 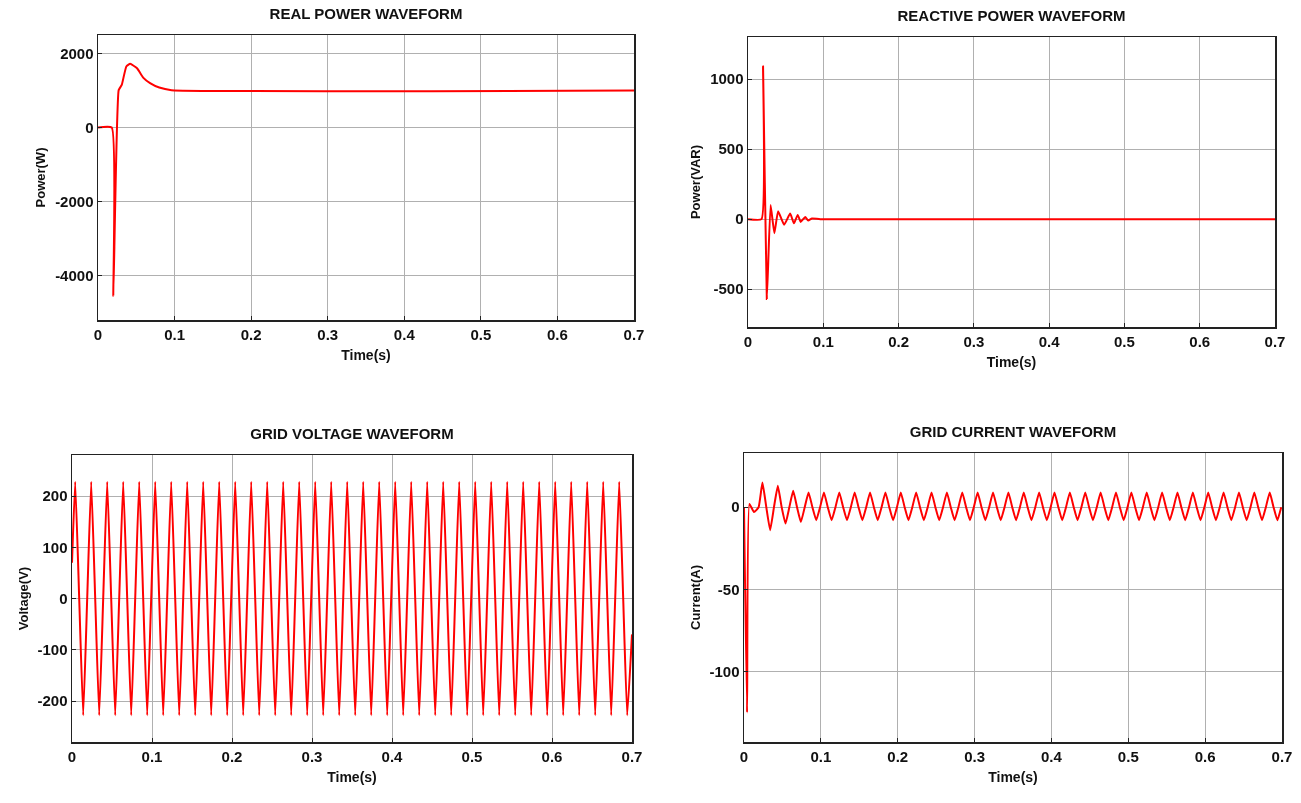 What do you see at coordinates (23, 598) in the screenshot?
I see `y-axis-title: Voltage(V)` at bounding box center [23, 598].